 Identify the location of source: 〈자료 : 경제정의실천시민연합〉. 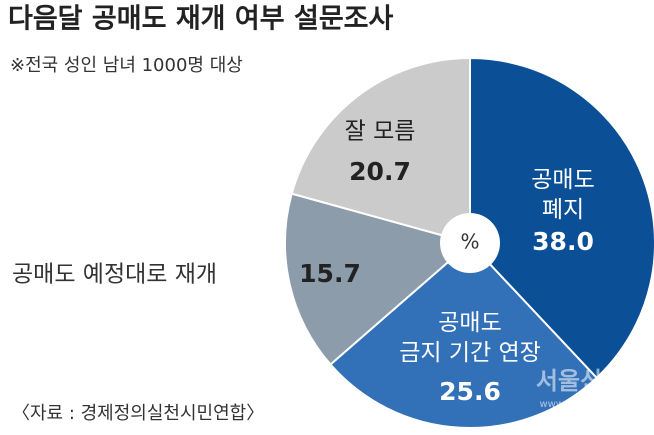
(138, 413).